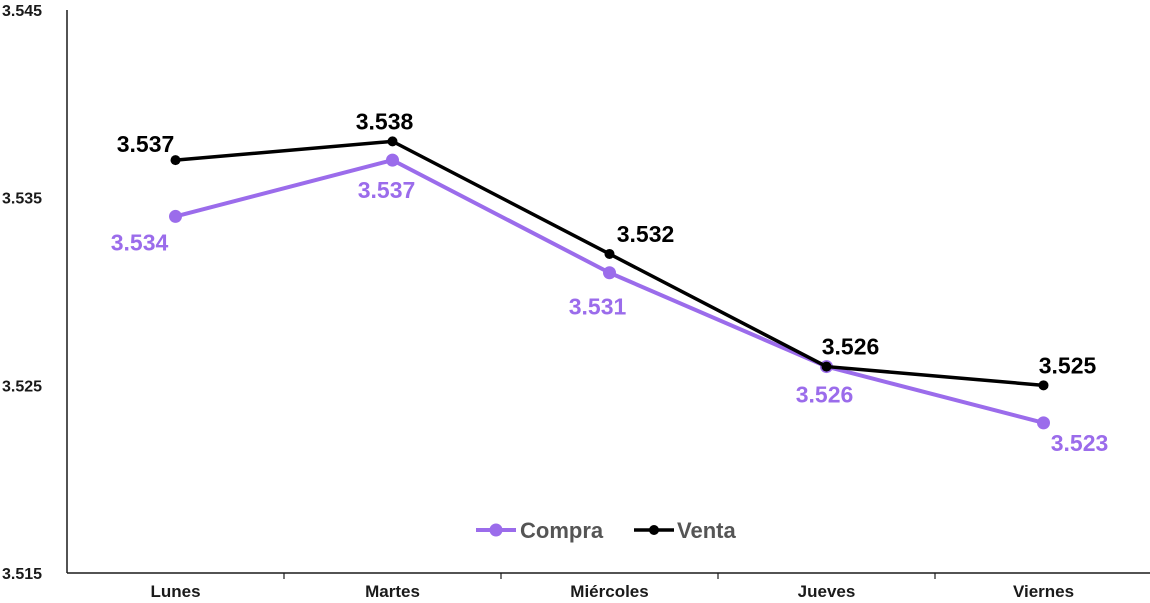 This screenshot has height=603, width=1150. What do you see at coordinates (1068, 365) in the screenshot?
I see `data-label-venta: 3.525` at bounding box center [1068, 365].